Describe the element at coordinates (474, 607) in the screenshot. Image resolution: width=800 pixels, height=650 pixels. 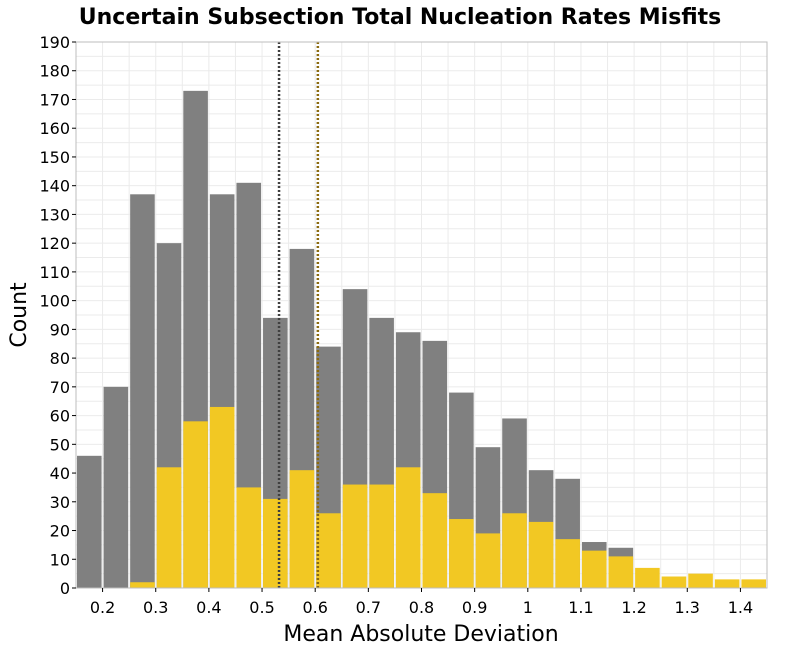
I see `x-tick-label: 0.9` at that location.